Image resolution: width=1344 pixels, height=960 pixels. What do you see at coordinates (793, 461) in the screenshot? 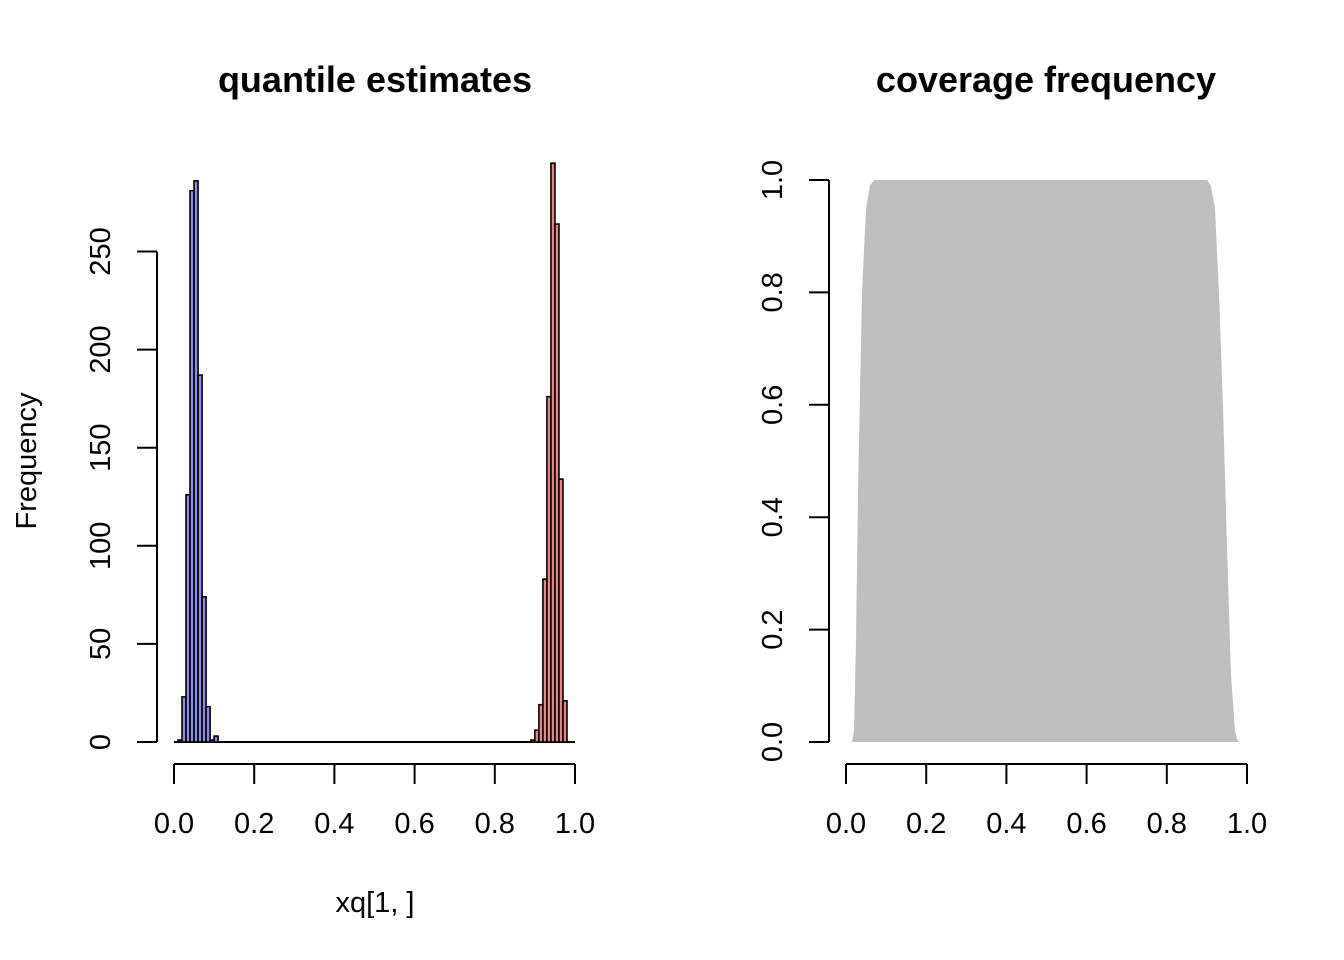
I see `y-axis: 0.0 0.2 0.4 0.6 0.8 1.0` at bounding box center [793, 461].